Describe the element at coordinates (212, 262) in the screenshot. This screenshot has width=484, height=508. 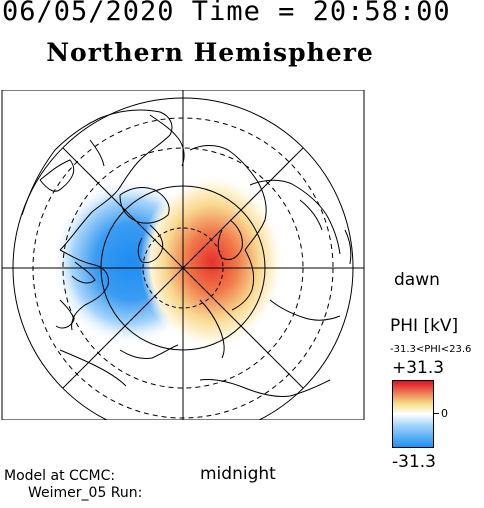
I see `positive-cell` at that location.